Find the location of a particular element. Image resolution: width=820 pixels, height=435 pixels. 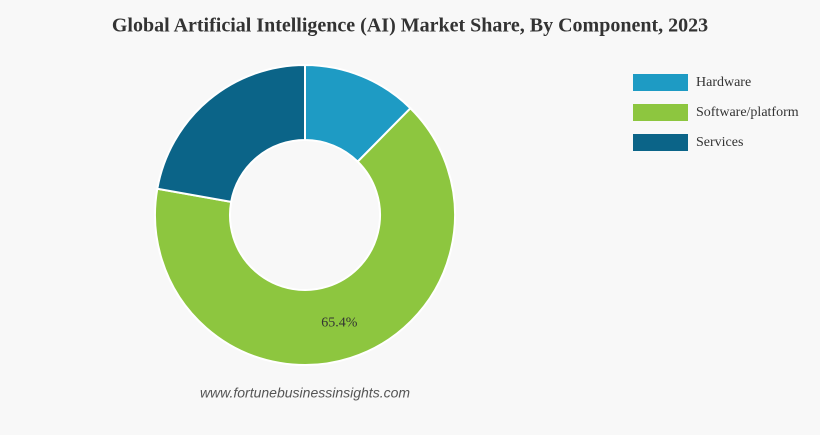

legend-label: Hardware is located at coordinates (723, 82).